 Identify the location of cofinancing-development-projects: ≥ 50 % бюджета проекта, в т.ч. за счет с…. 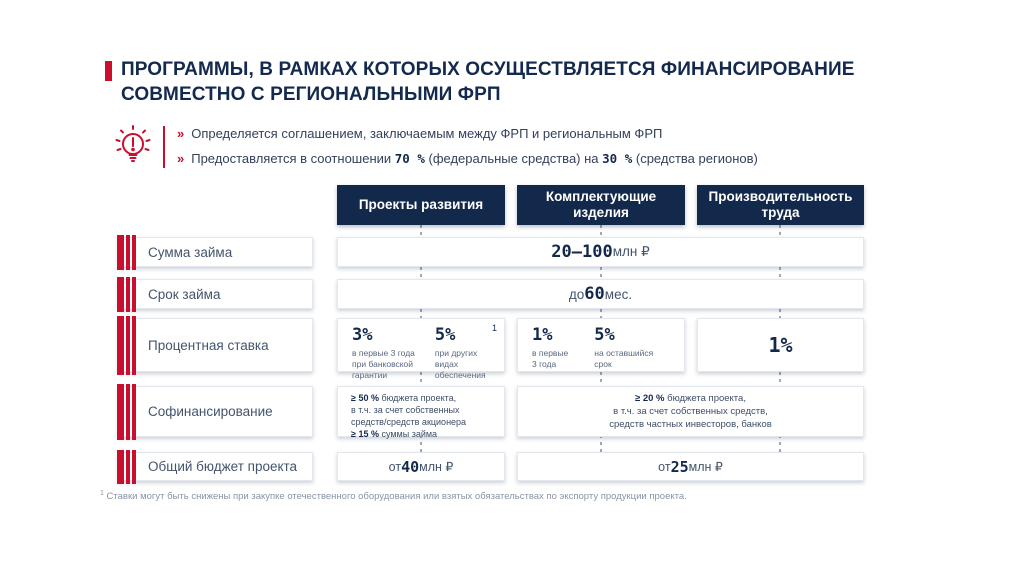
(421, 412).